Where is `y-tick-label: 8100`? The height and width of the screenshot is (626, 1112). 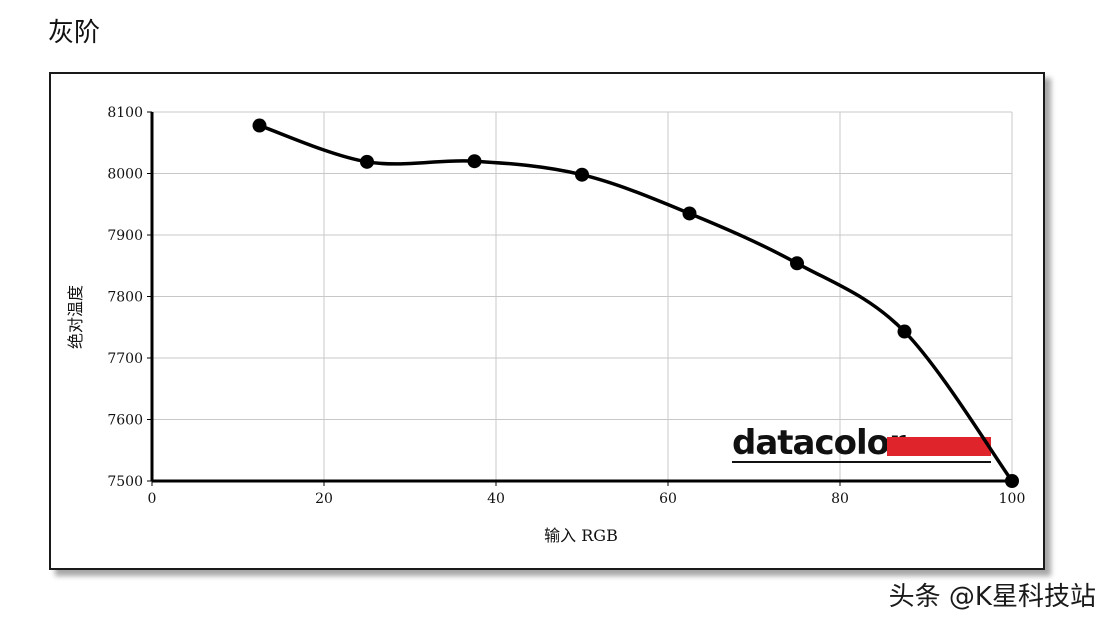
y-tick-label: 8100 is located at coordinates (125, 113).